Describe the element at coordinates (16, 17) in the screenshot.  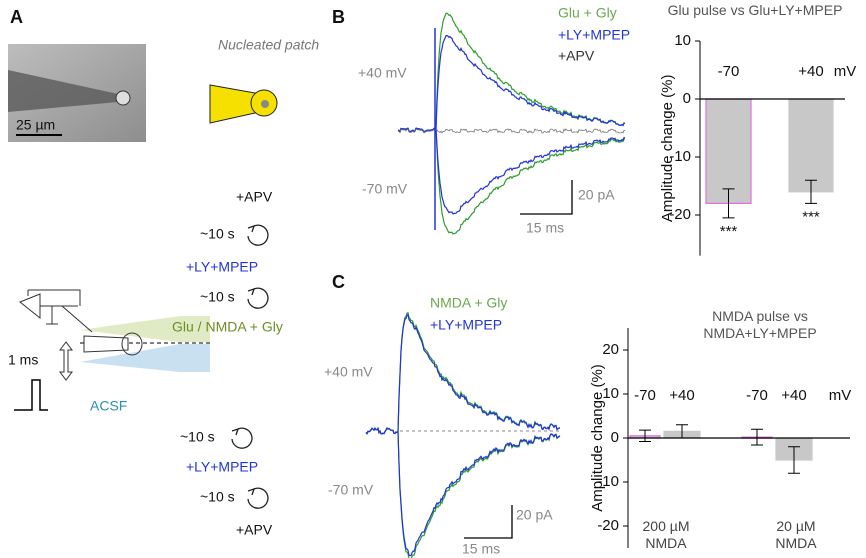
I see `panel-label: A` at that location.